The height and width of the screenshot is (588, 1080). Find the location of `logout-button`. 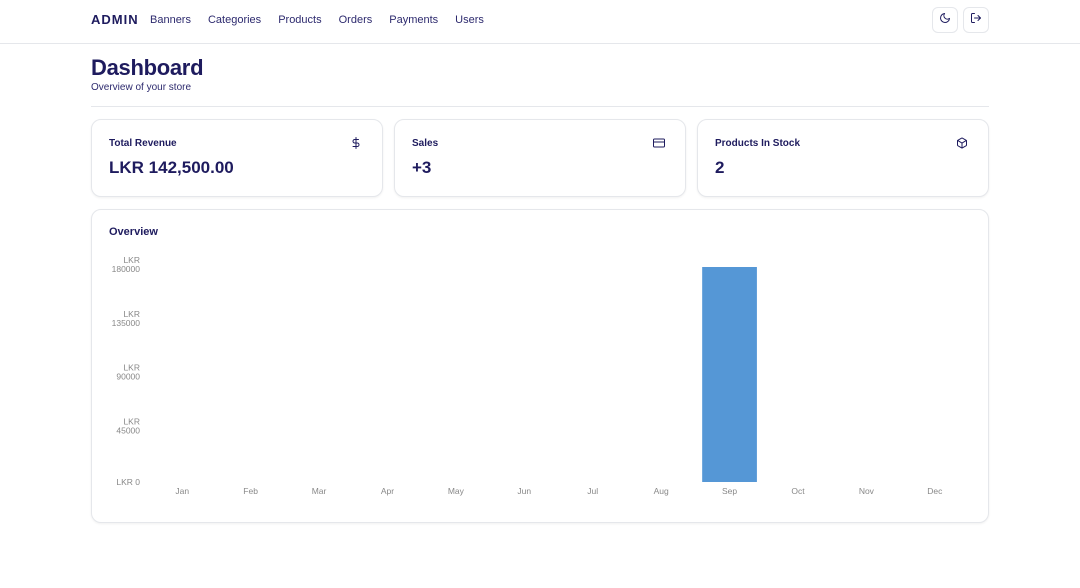

logout-button is located at coordinates (976, 20).